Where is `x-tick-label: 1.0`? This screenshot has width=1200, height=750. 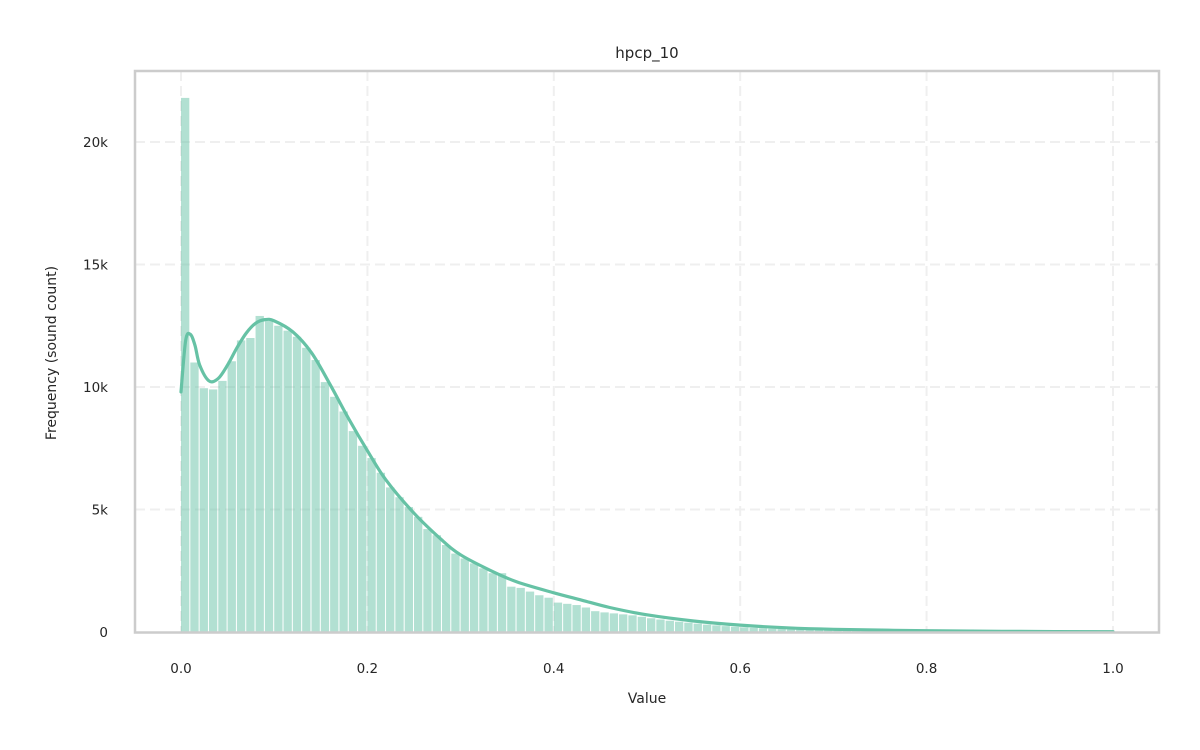
x-tick-label: 1.0 is located at coordinates (1112, 669).